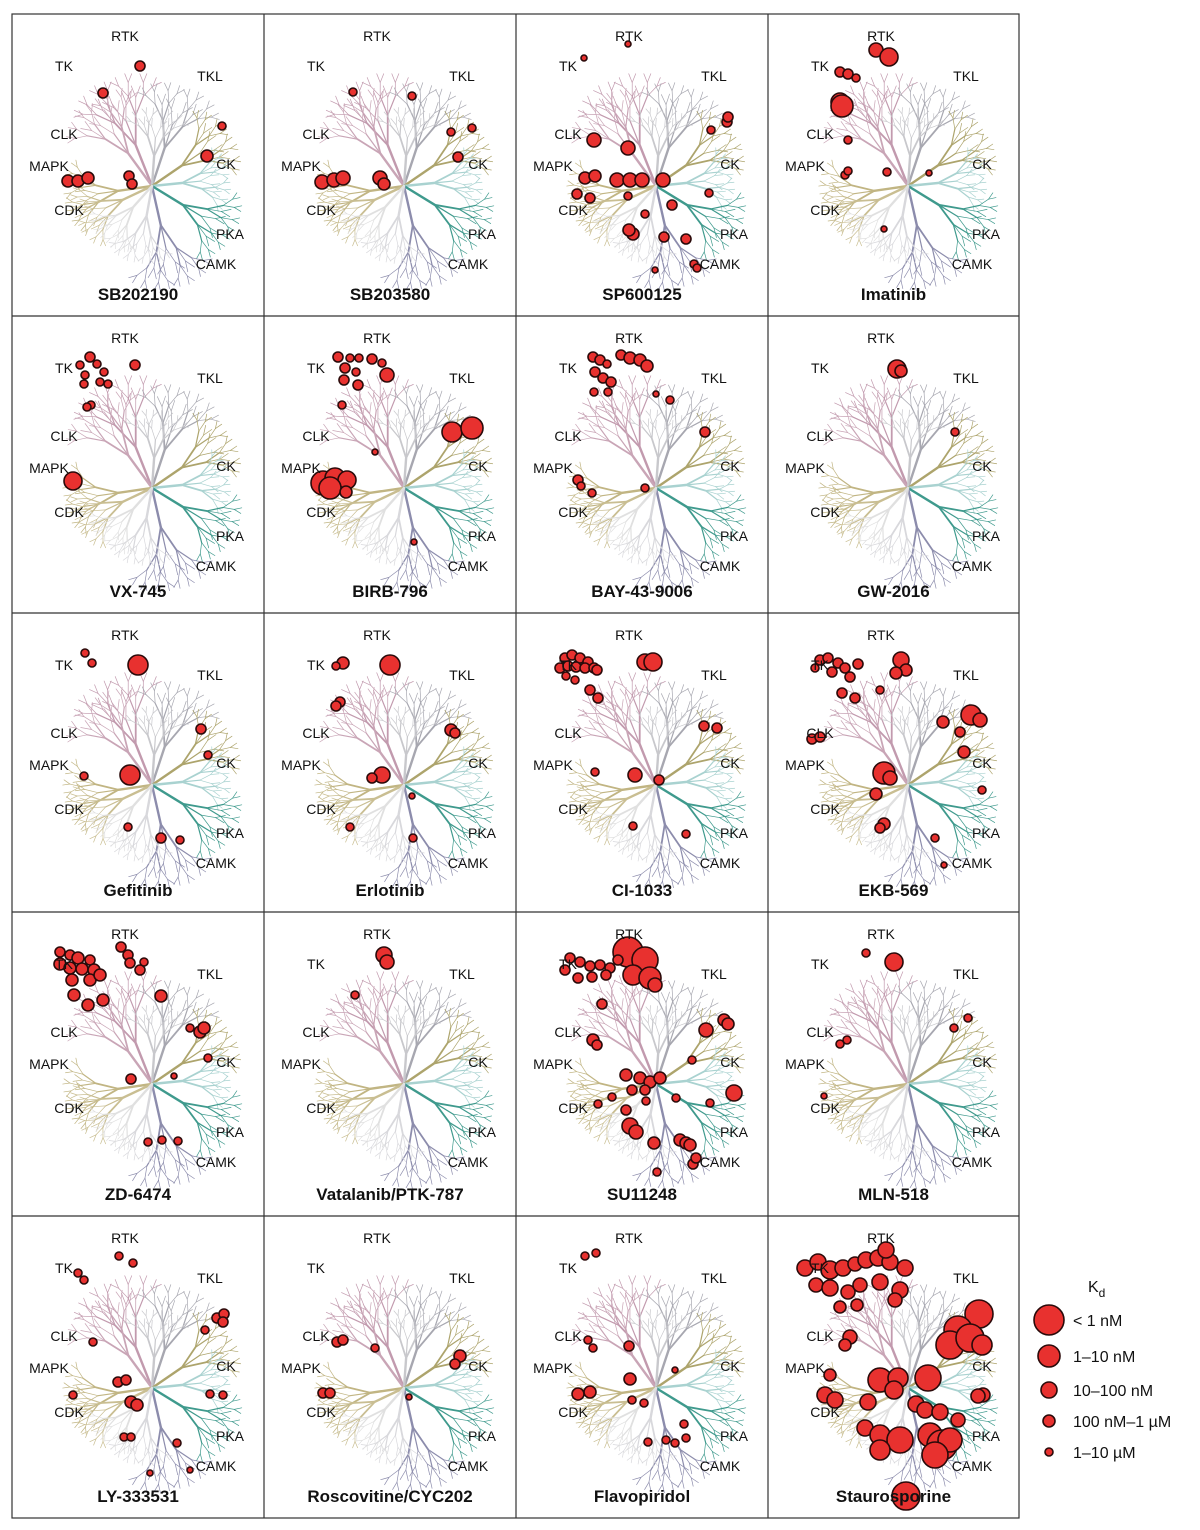 This screenshot has width=1200, height=1530. I want to click on drug-name: MLN-518, so click(893, 1194).